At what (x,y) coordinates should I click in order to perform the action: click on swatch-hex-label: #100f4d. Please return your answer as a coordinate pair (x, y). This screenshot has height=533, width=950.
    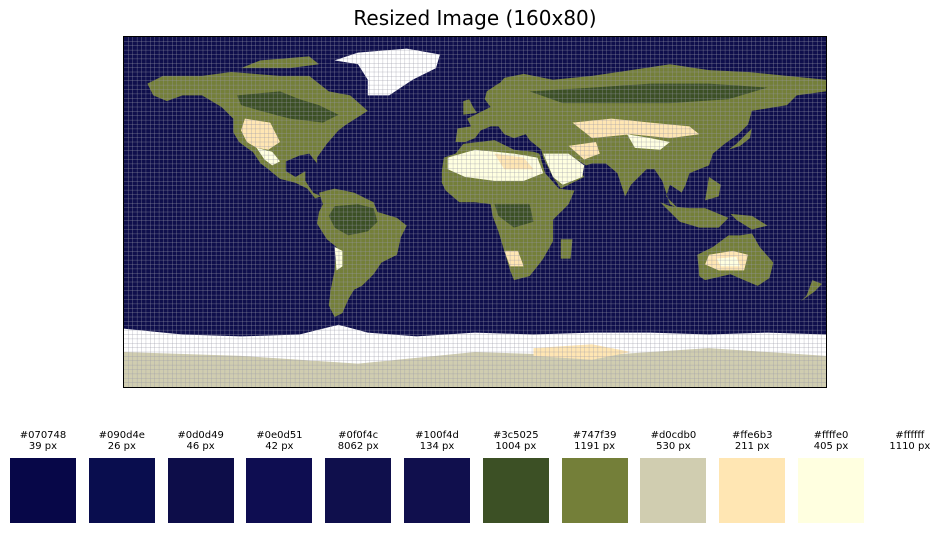
    Looking at the image, I should click on (437, 435).